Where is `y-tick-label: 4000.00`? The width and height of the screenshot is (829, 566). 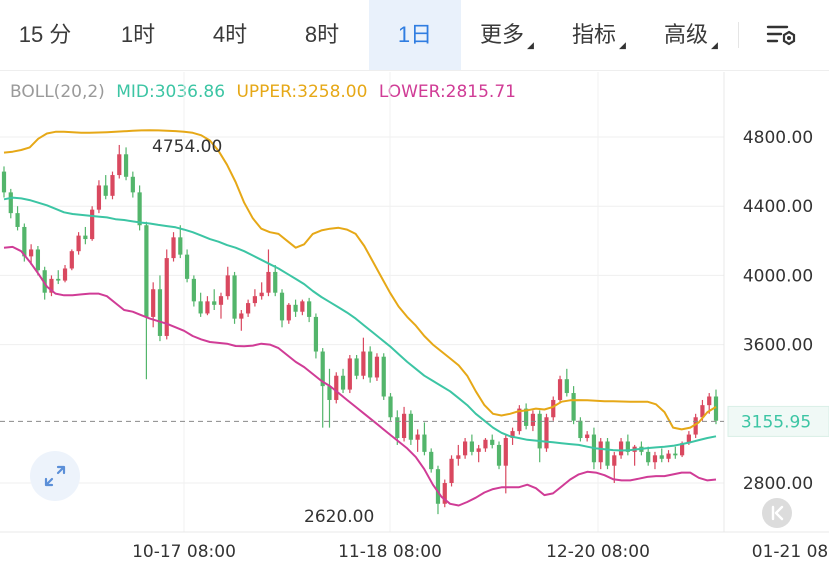 y-tick-label: 4000.00 is located at coordinates (778, 276).